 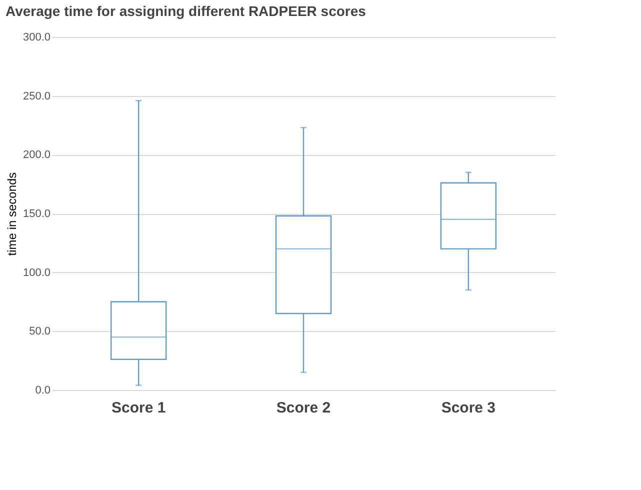 I want to click on chart-title: Average time for assigning different RADPEER scores, so click(x=185, y=11).